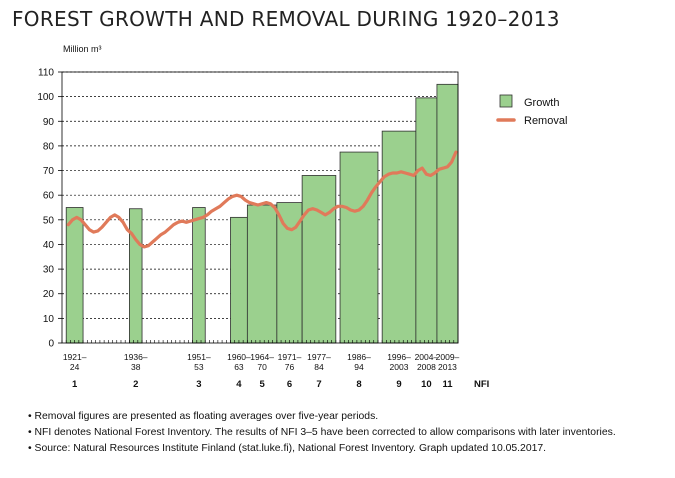  Describe the element at coordinates (49, 220) in the screenshot. I see `y-tick-label: 50` at that location.